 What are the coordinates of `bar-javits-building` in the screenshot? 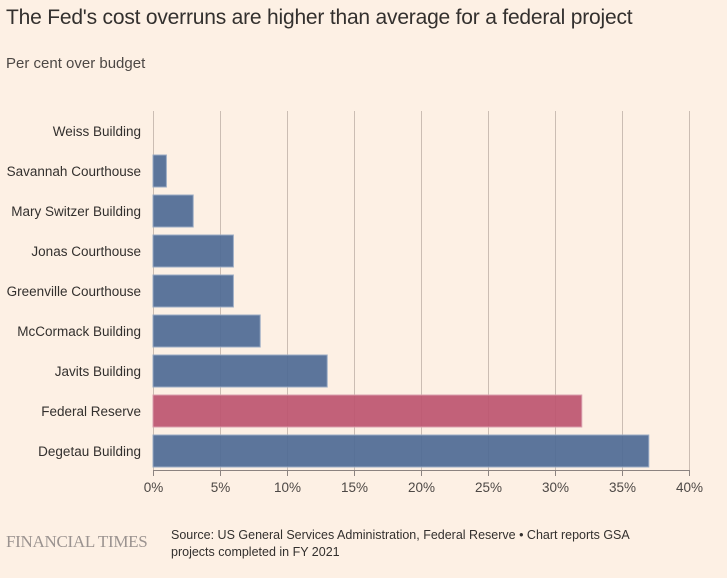 It's located at (240, 371).